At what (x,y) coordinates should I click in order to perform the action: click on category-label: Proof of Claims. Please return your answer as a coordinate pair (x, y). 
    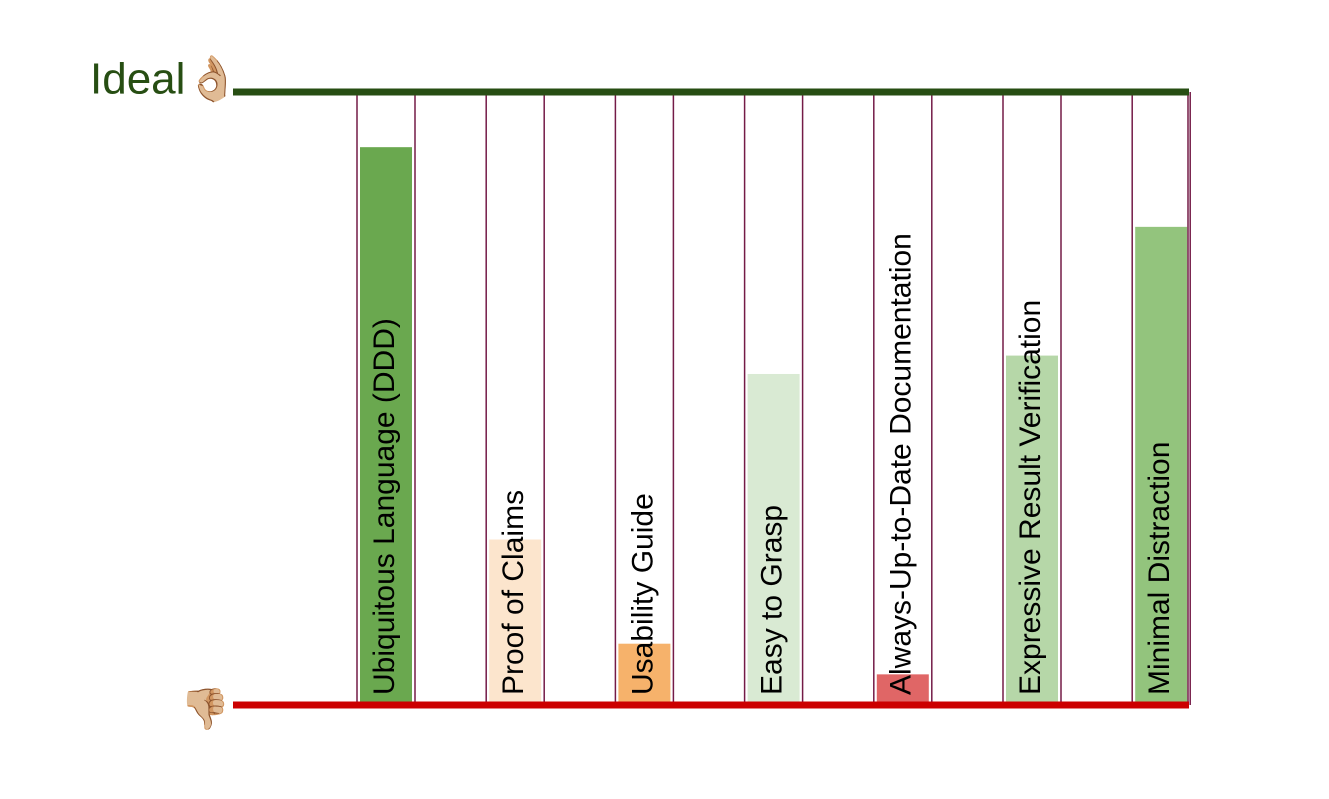
    Looking at the image, I should click on (513, 592).